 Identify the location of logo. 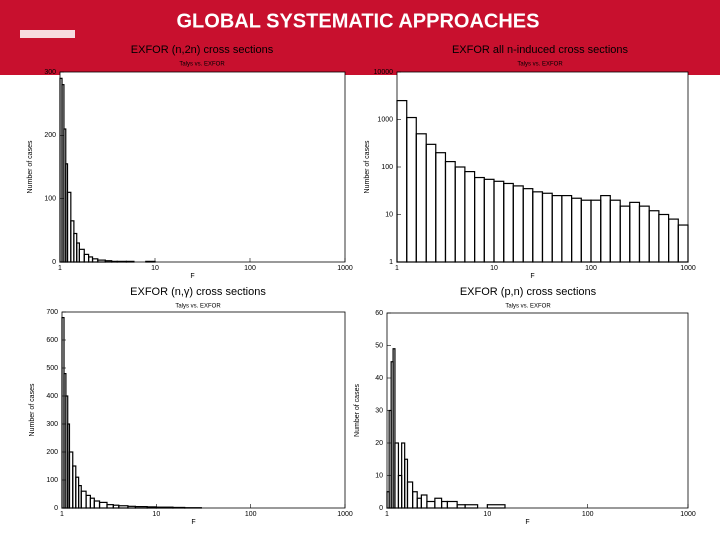
(47, 34).